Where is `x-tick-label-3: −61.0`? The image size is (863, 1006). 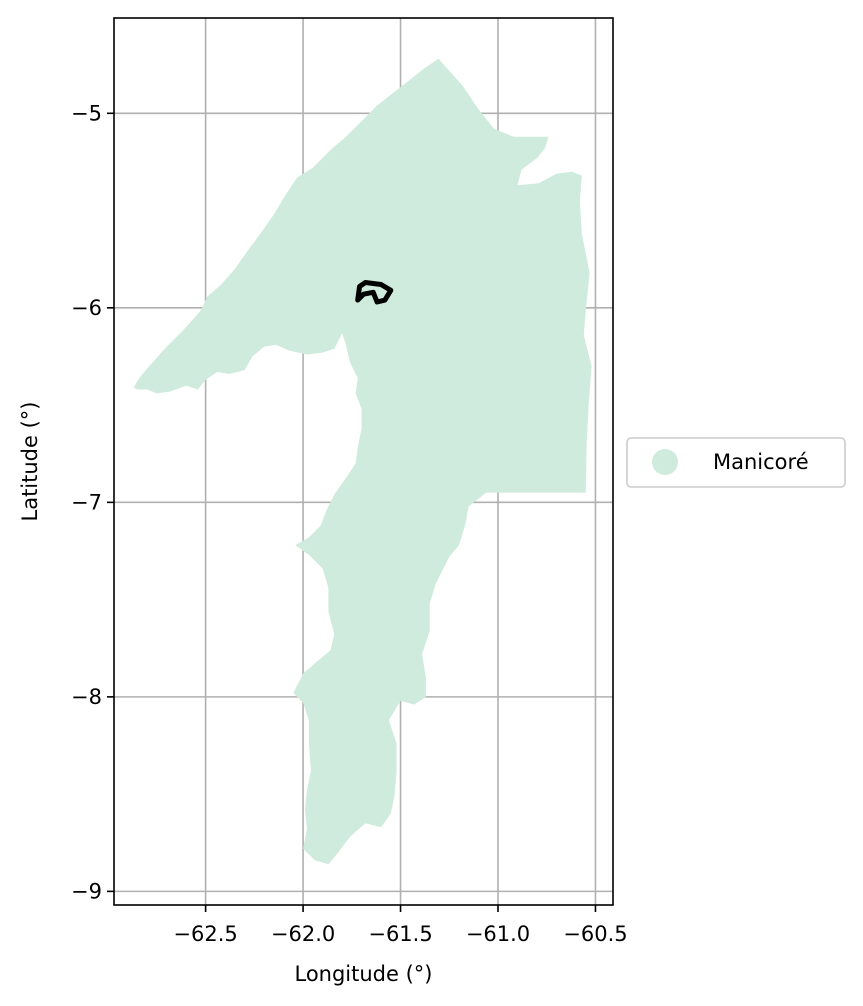
x-tick-label-3: −61.0 is located at coordinates (498, 934).